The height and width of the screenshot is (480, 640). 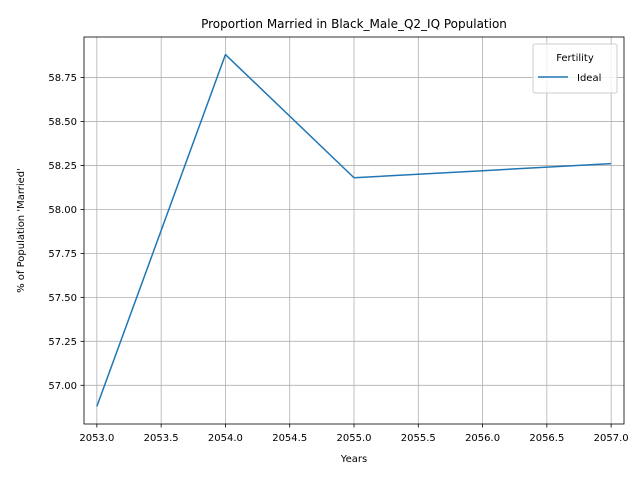 I want to click on x-tick-label: 2055.5, so click(x=418, y=438).